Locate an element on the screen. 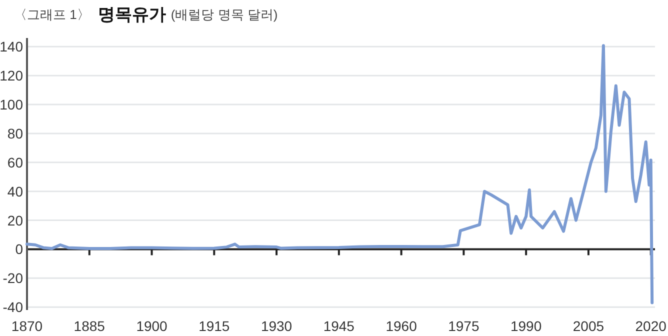 This screenshot has width=668, height=336. y-tick-label: 120 is located at coordinates (12, 76).